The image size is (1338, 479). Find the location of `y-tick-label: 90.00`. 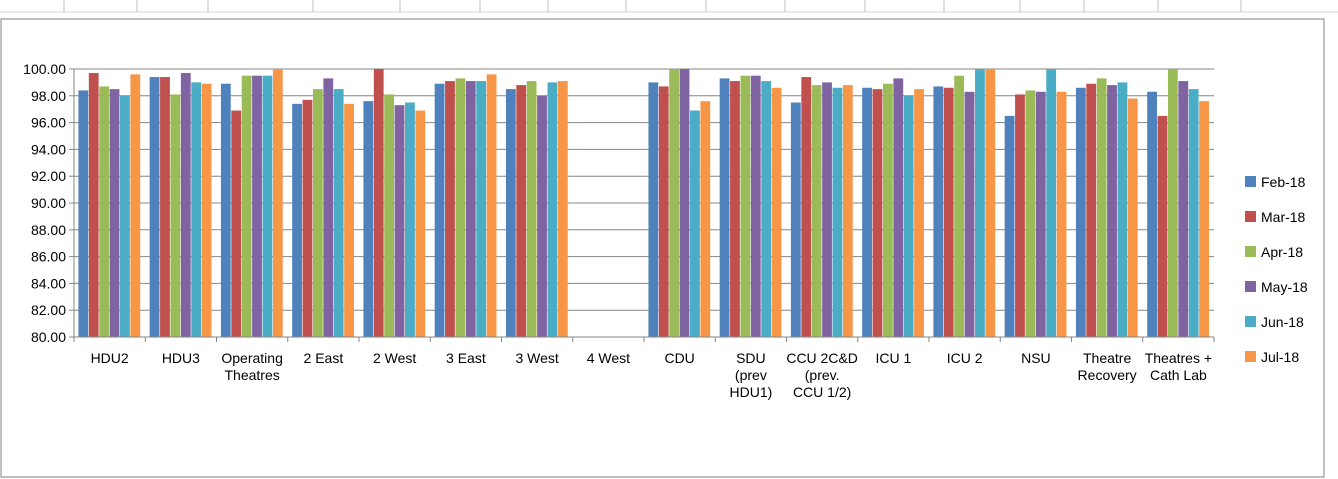

y-tick-label: 90.00 is located at coordinates (48, 203).